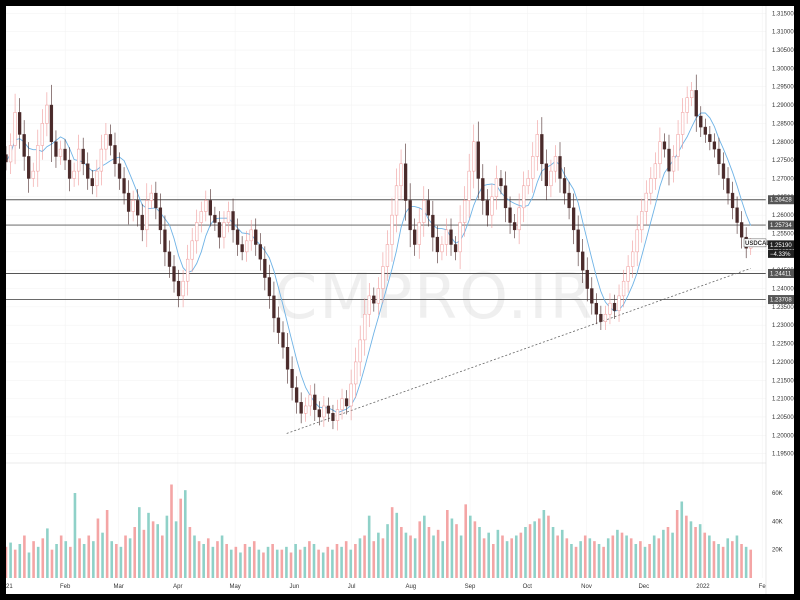  I want to click on time-tick-label: Jul, so click(352, 587).